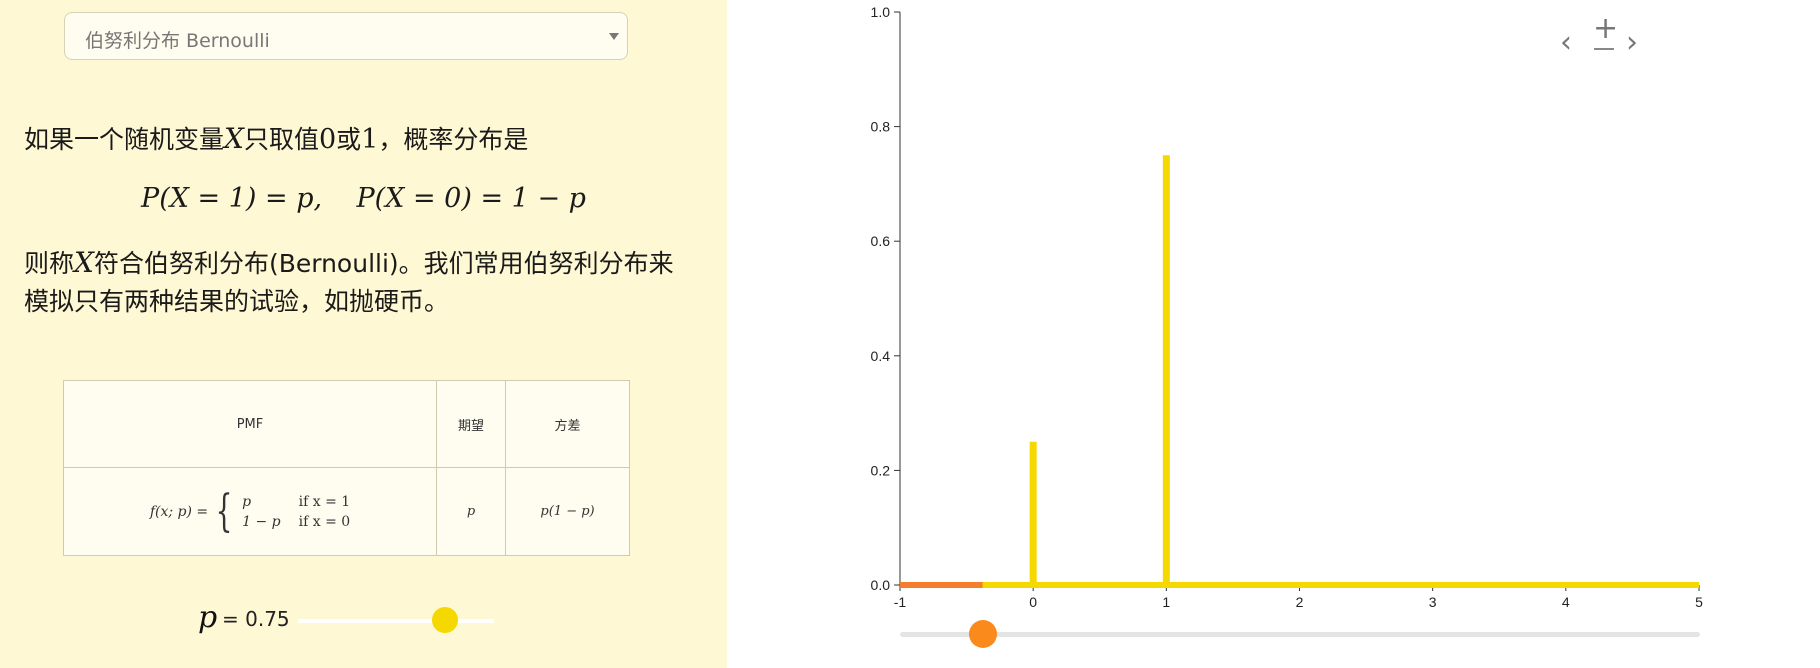 The width and height of the screenshot is (1820, 668). Describe the element at coordinates (208, 617) in the screenshot. I see `parameter-symbol: p` at that location.